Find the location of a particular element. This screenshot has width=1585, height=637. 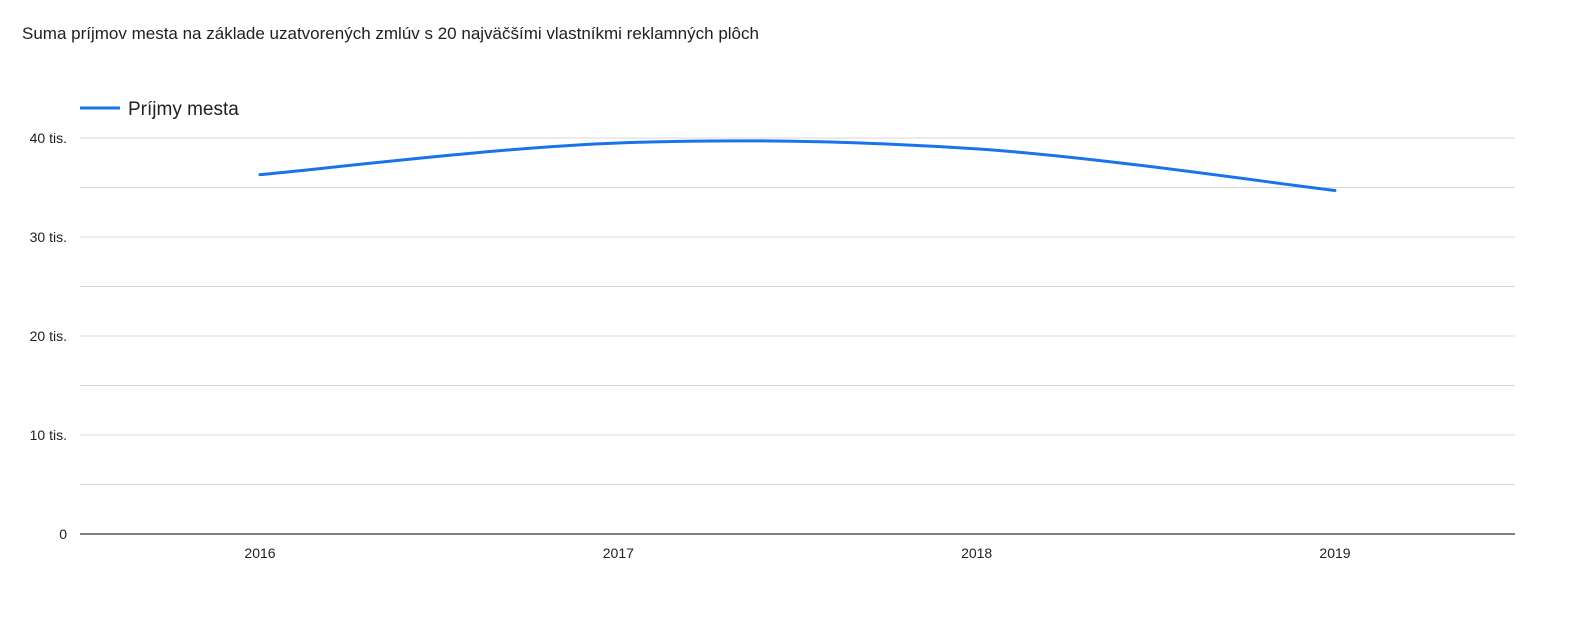

y-axis-ticks: 0 10 tis. 20 tis. 30 tis. 40 tis. is located at coordinates (49, 336).